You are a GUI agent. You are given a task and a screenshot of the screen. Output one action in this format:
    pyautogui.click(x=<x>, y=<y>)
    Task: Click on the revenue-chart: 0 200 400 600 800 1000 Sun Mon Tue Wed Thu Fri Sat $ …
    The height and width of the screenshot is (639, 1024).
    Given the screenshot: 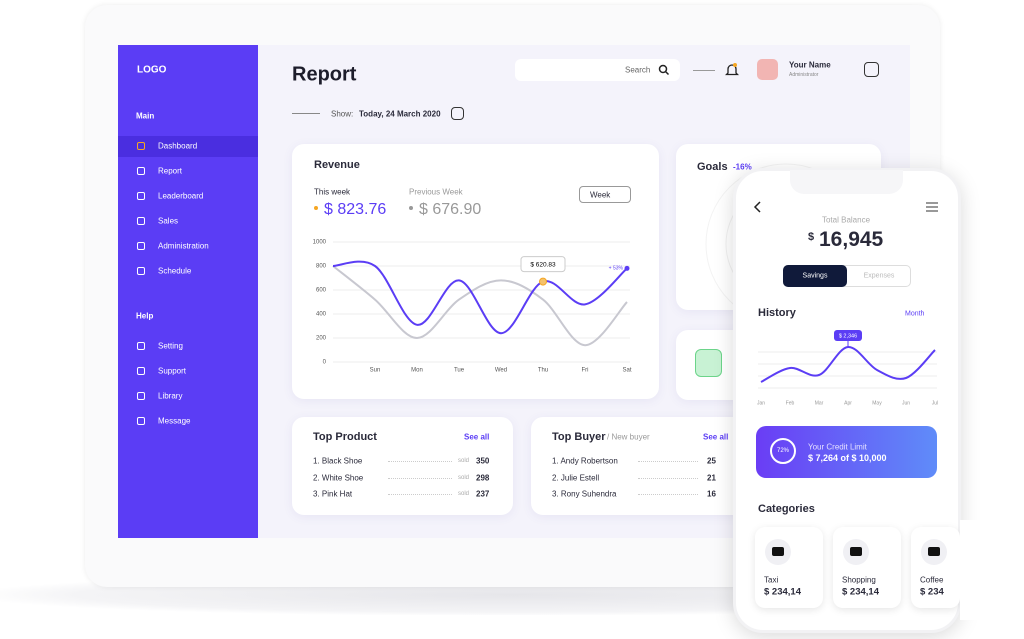 What is the action you would take?
    pyautogui.click(x=472, y=307)
    